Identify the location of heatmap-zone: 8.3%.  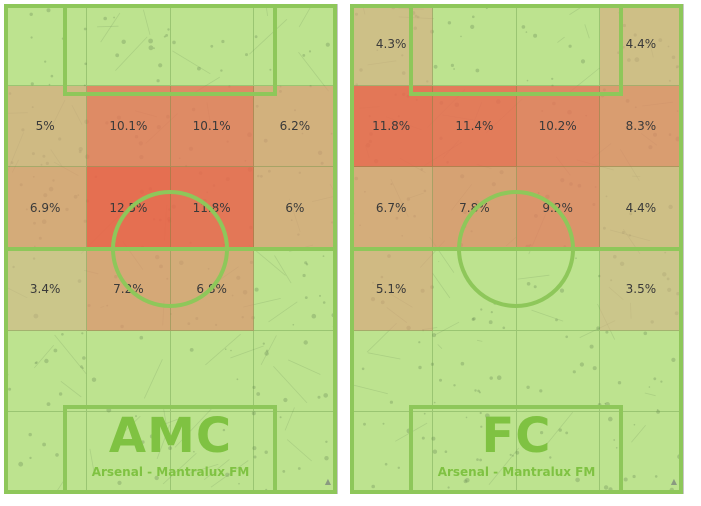
(641, 126).